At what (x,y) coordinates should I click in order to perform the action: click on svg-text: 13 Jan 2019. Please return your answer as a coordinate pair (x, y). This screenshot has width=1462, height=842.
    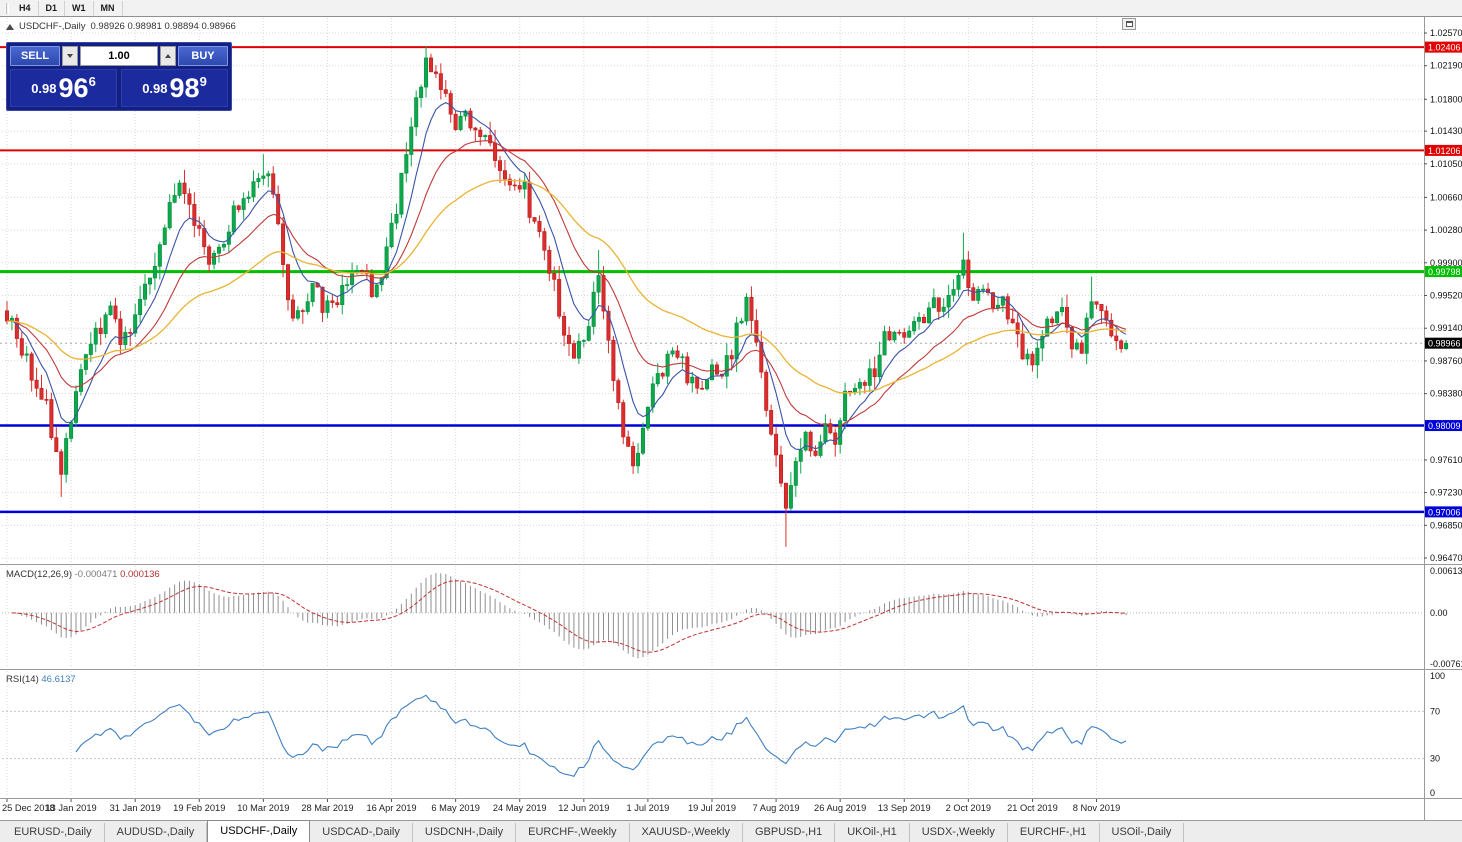
    Looking at the image, I should click on (70, 808).